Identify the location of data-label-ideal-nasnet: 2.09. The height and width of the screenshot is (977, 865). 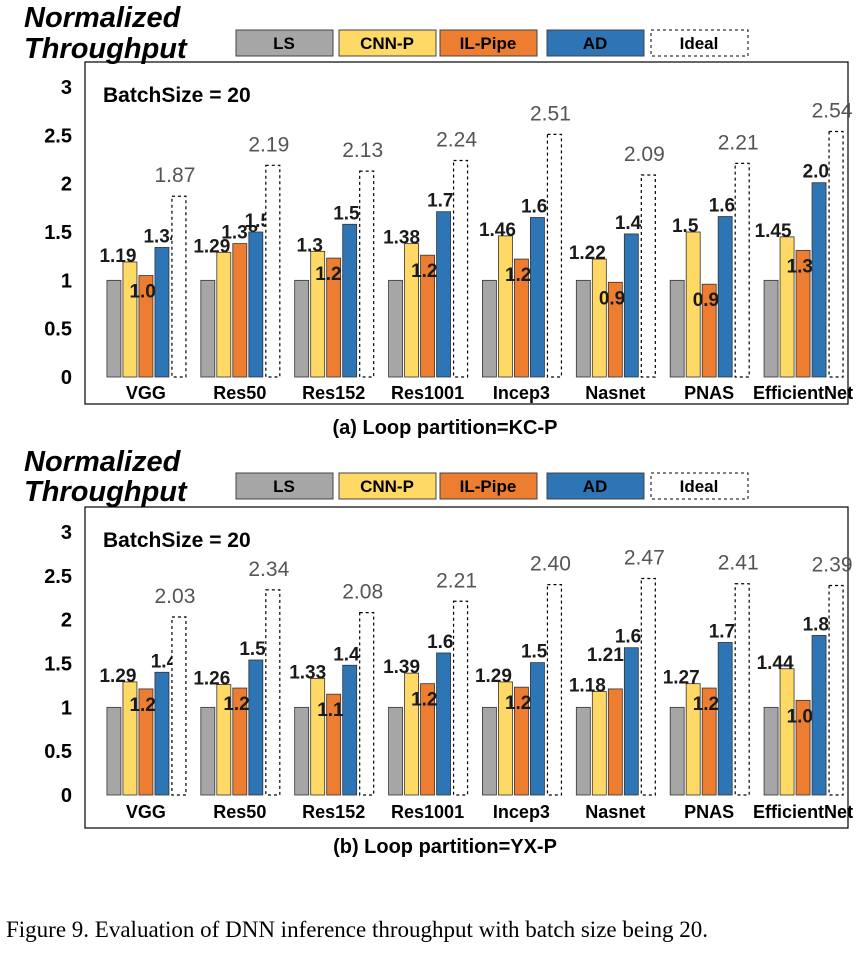
(644, 154).